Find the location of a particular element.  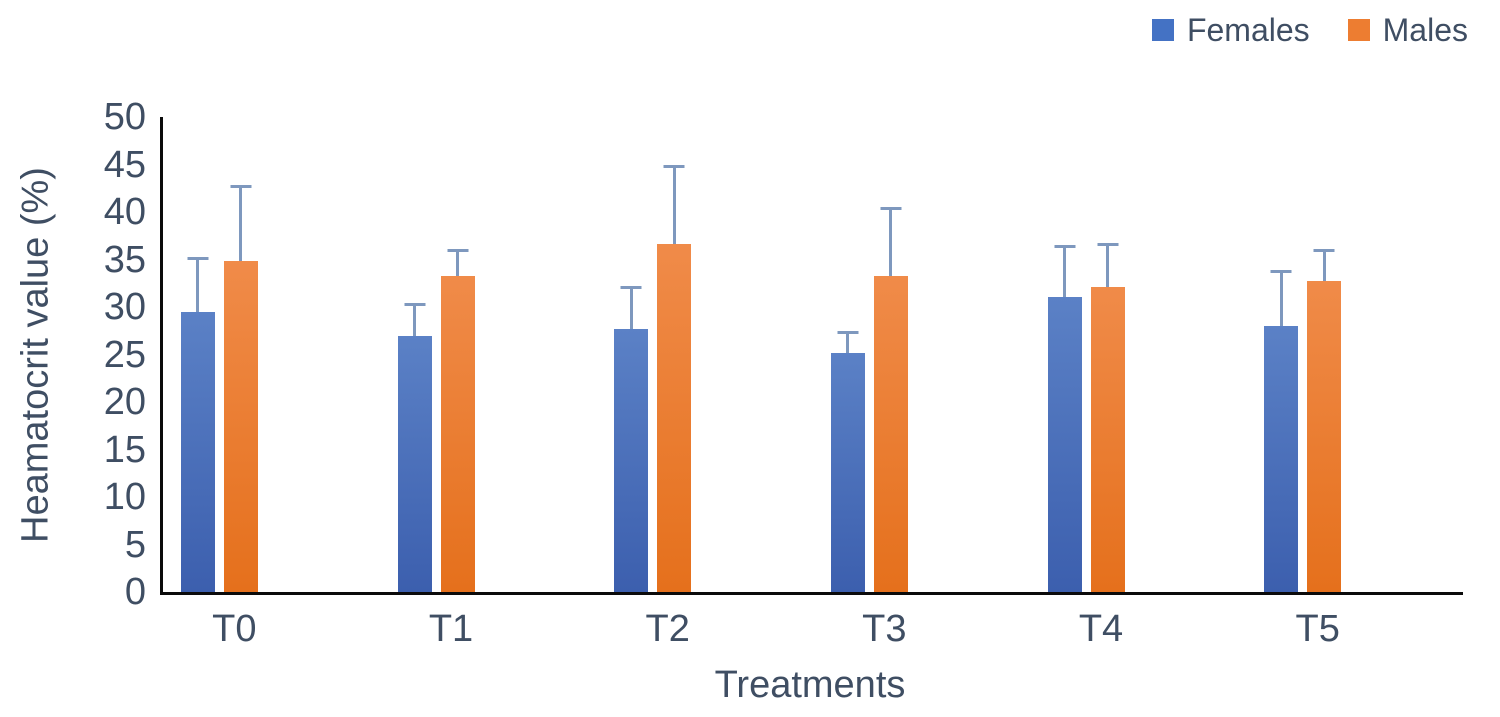

bar-group-T4 is located at coordinates (1086, 417).